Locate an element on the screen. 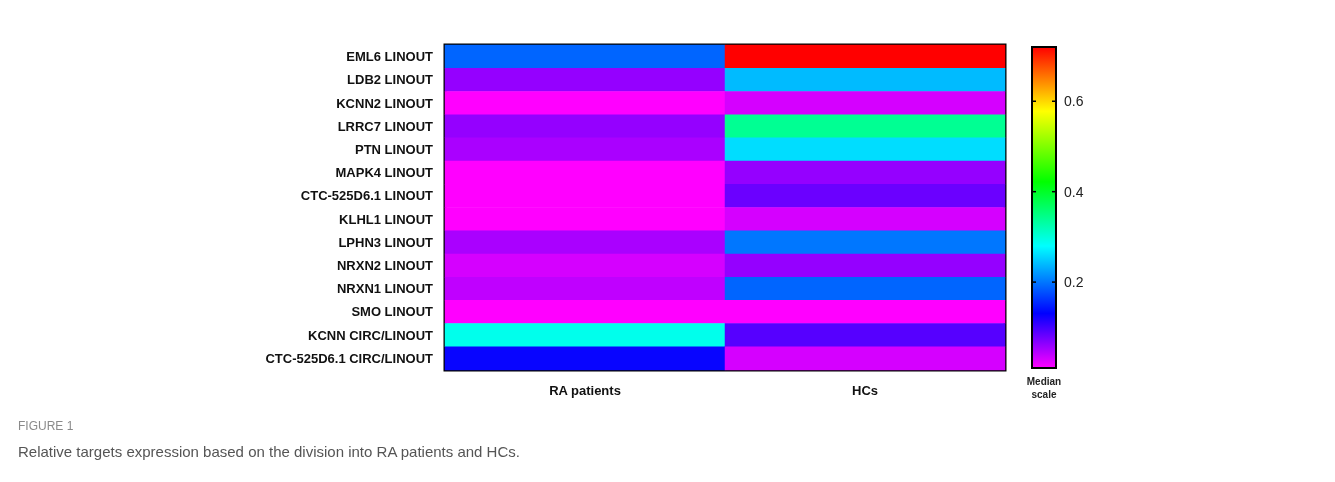 The width and height of the screenshot is (1335, 482). y-tick-label: LRRC7 LINOUT is located at coordinates (385, 126).